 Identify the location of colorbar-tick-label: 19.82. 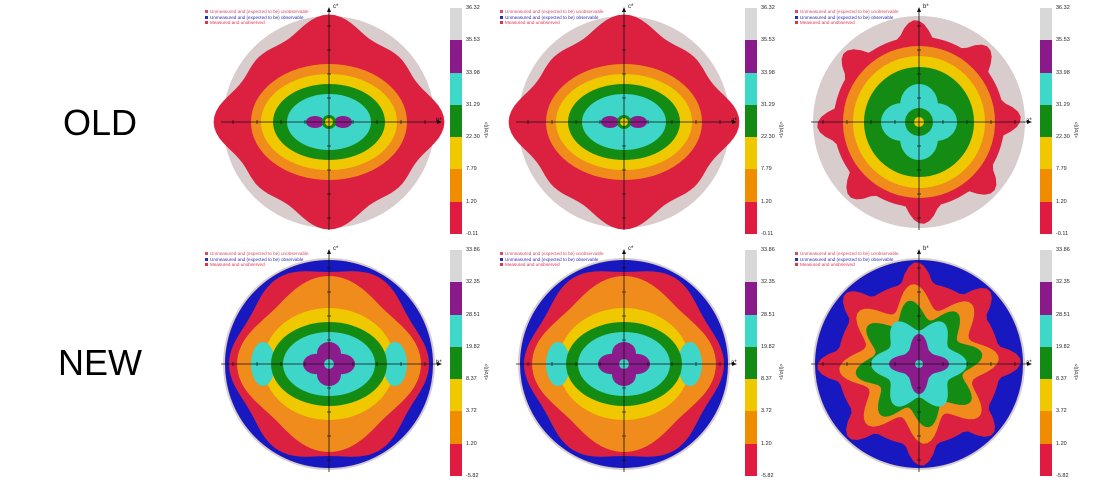
(1063, 346).